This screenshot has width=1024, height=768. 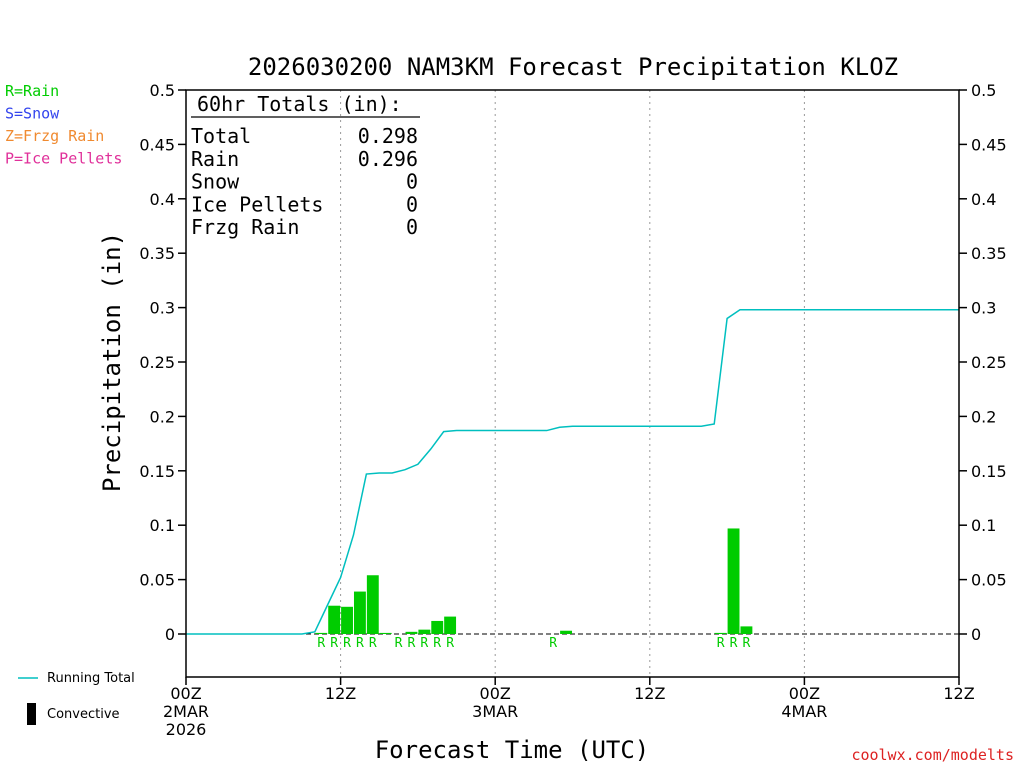 I want to click on y-tick-label-right: 0.15, so click(x=989, y=471).